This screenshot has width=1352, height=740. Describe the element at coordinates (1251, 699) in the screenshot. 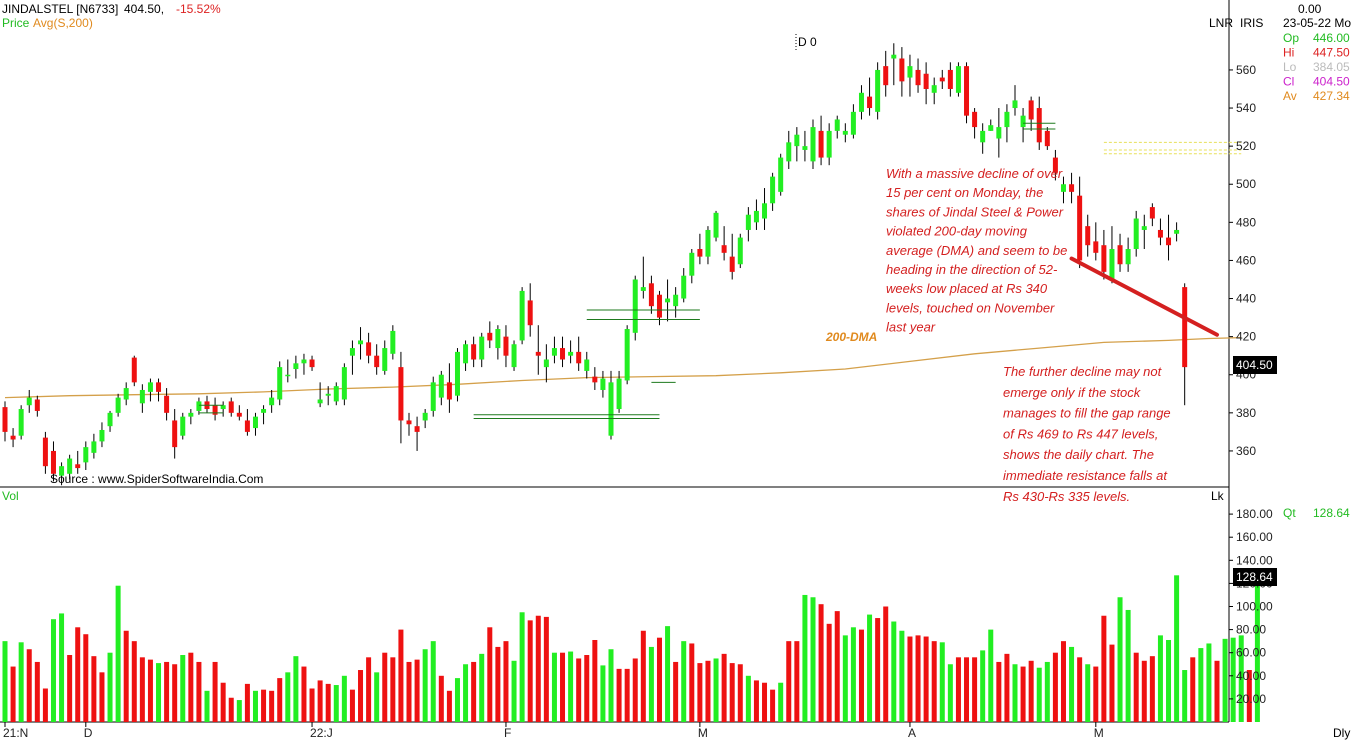

I see `volume-tick-label: 20.00` at that location.